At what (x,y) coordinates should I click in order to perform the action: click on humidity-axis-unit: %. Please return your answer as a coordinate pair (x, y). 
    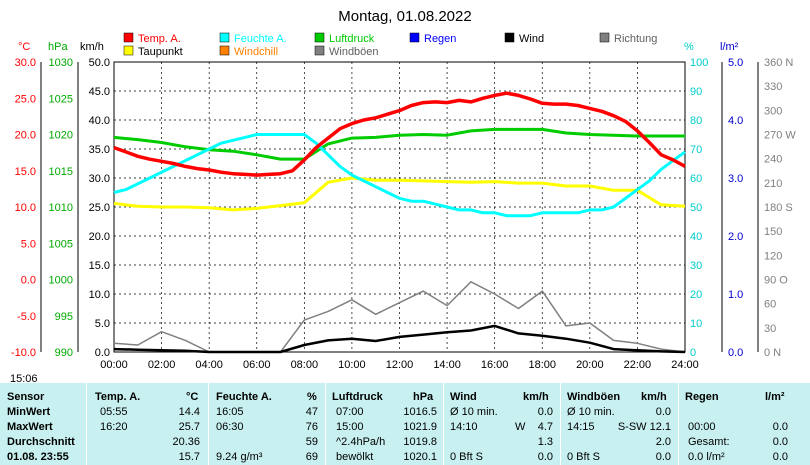
    Looking at the image, I should click on (689, 47).